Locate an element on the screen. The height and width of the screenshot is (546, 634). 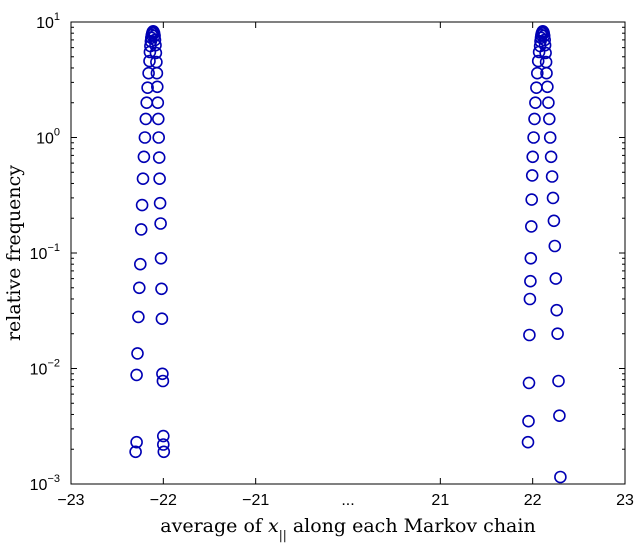
y-axis-label: relative frequency is located at coordinates (14, 253).